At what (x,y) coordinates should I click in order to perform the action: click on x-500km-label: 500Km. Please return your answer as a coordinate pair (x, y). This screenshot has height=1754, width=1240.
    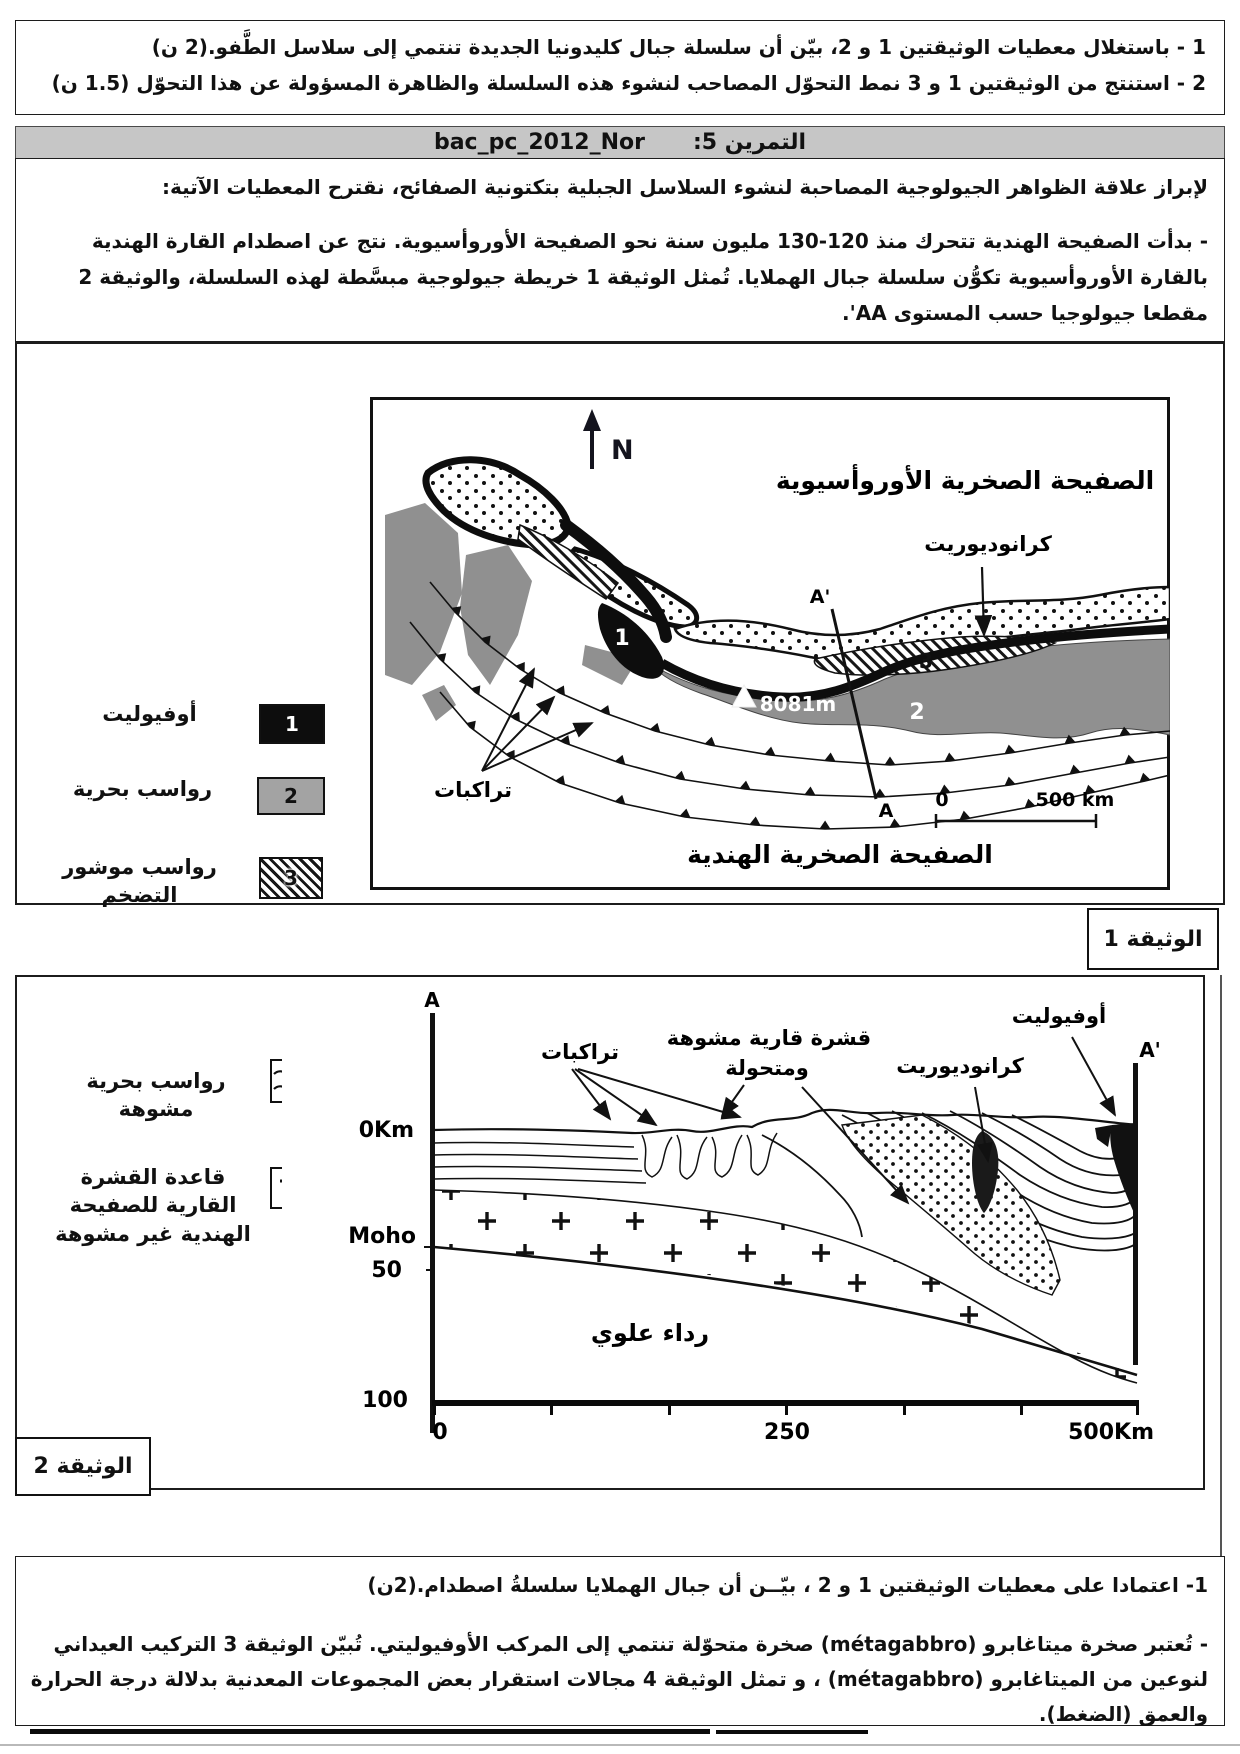
    Looking at the image, I should click on (1111, 1432).